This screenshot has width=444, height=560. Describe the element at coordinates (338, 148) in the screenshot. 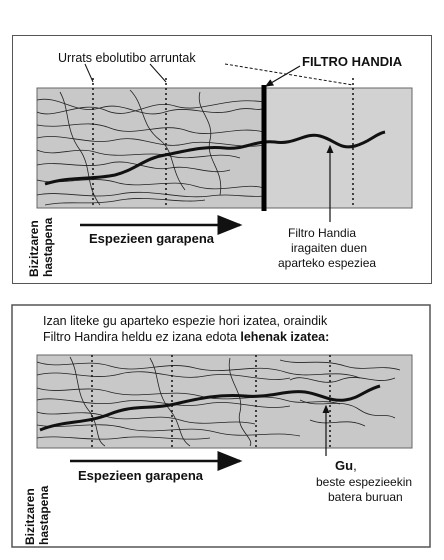

I see `top-post-filter-band` at that location.